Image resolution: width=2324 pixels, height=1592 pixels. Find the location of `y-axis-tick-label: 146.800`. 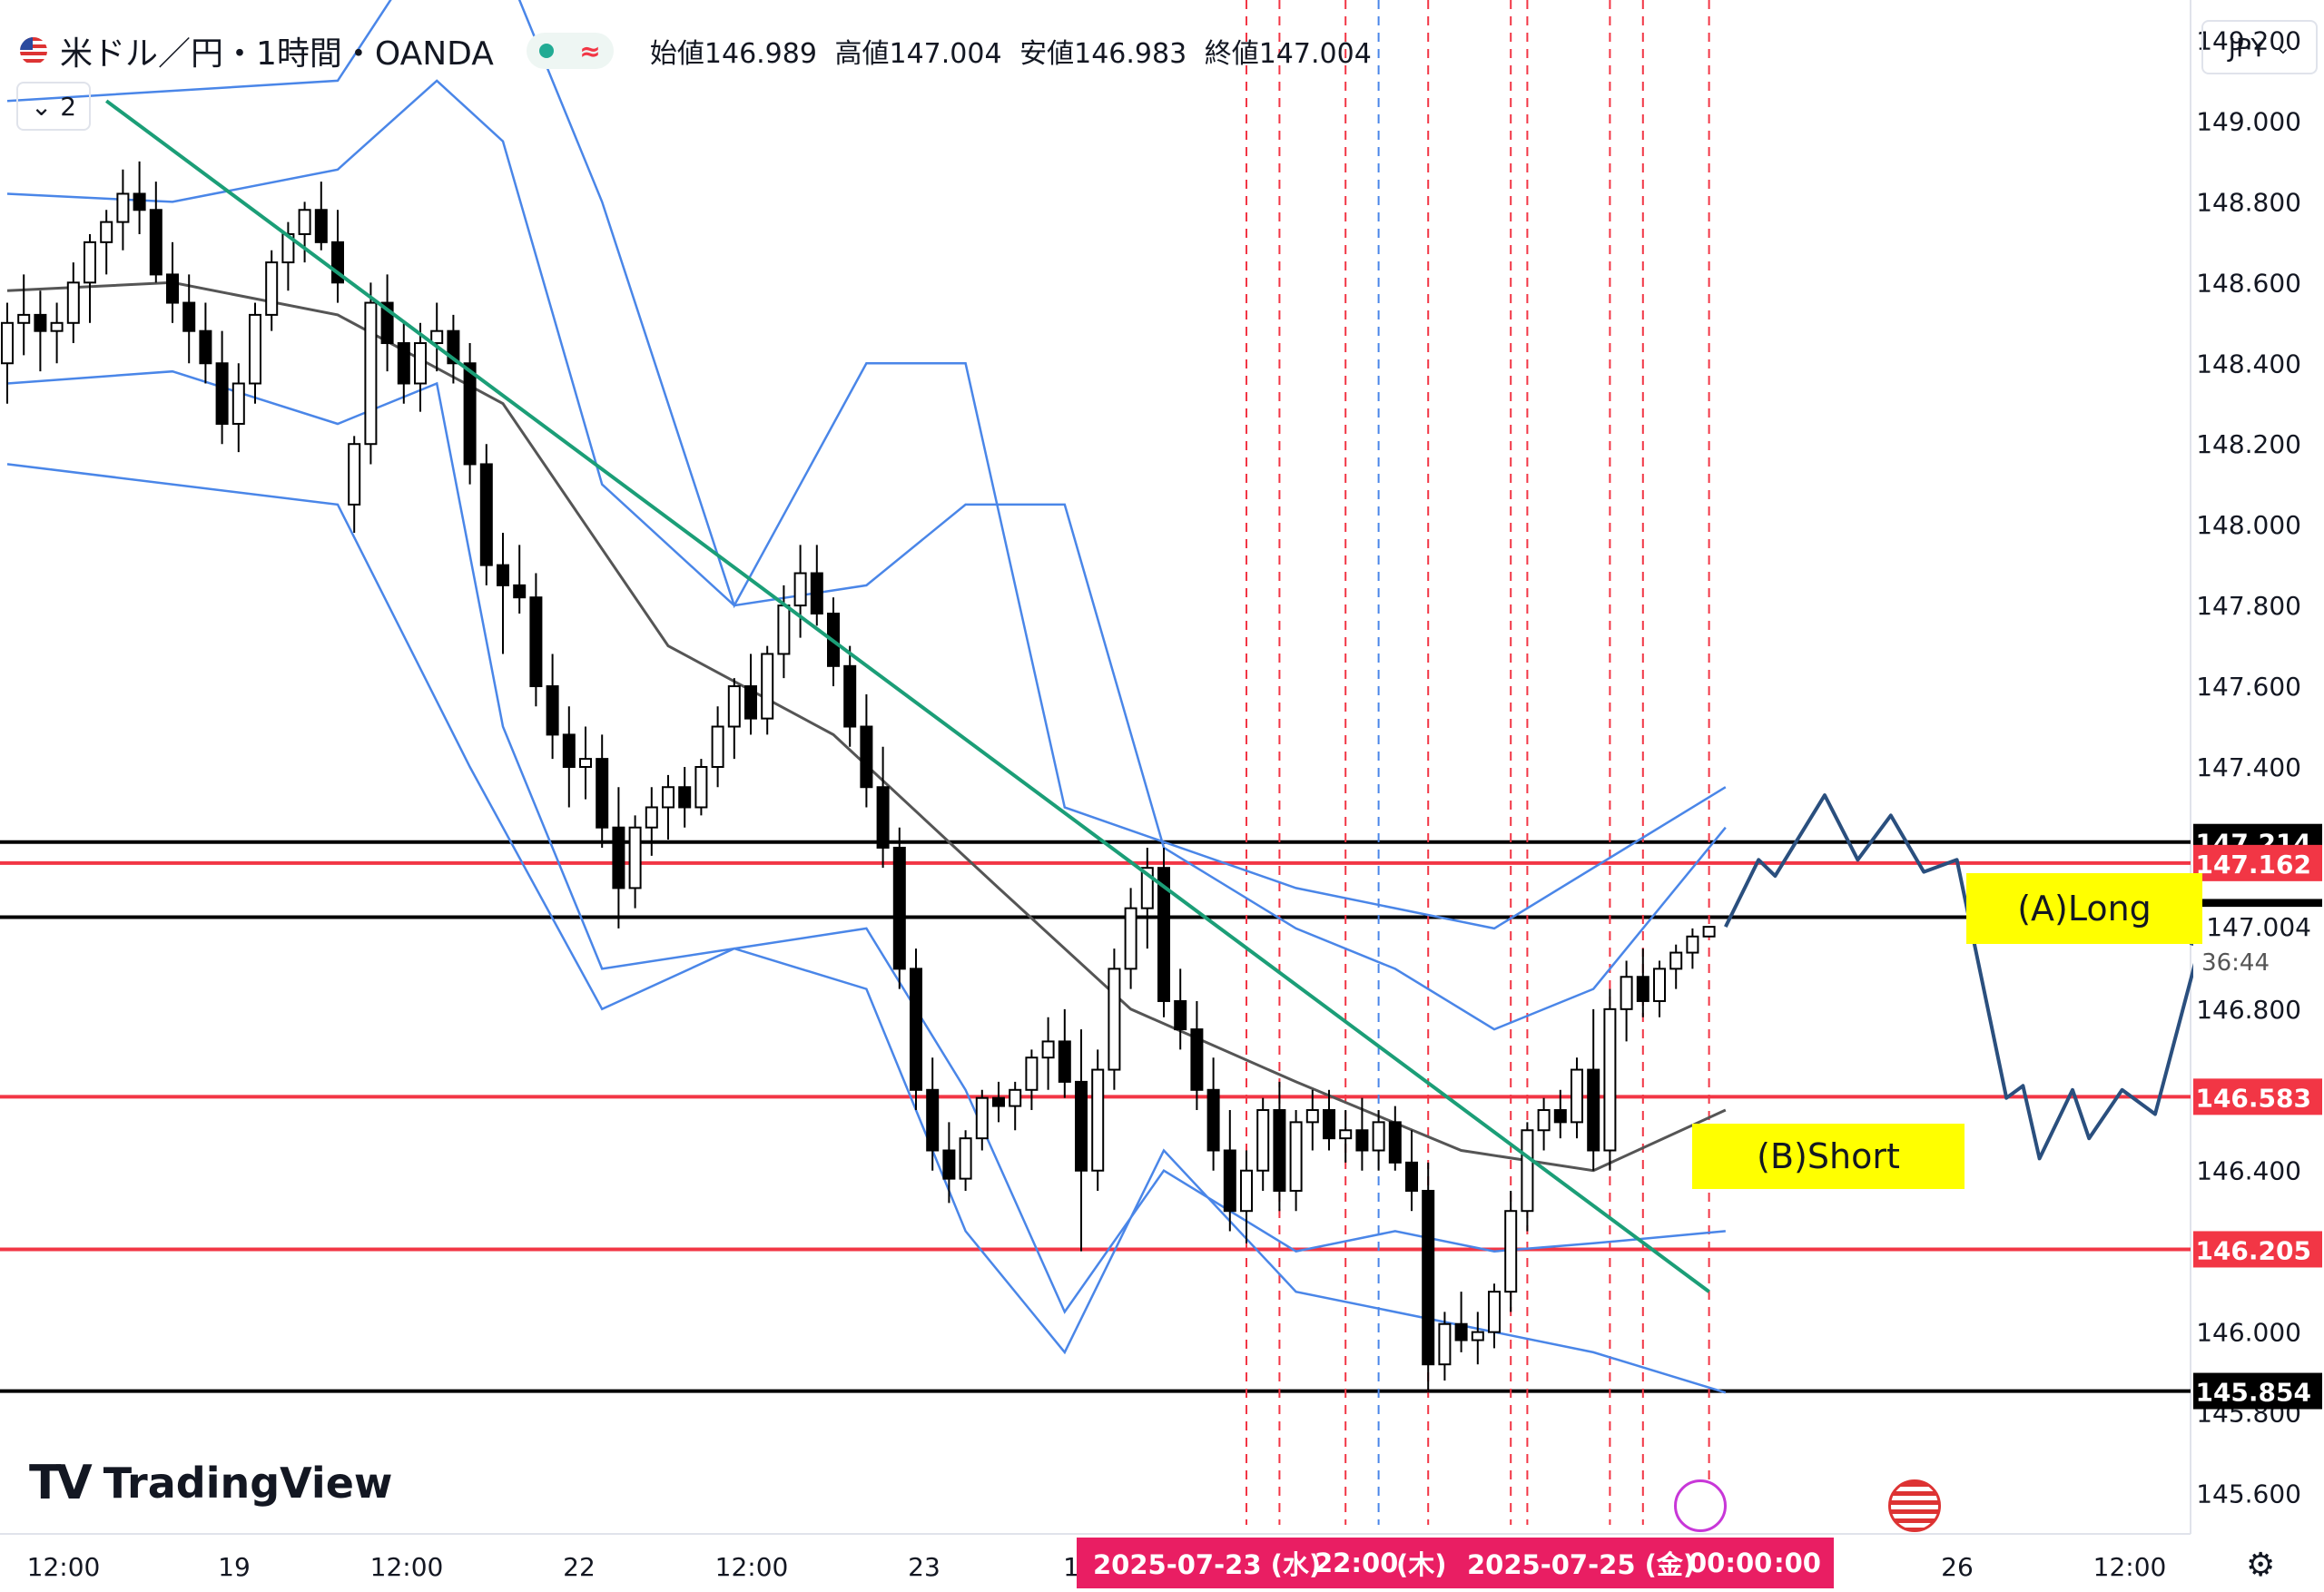

y-axis-tick-label: 146.800 is located at coordinates (2248, 1010).